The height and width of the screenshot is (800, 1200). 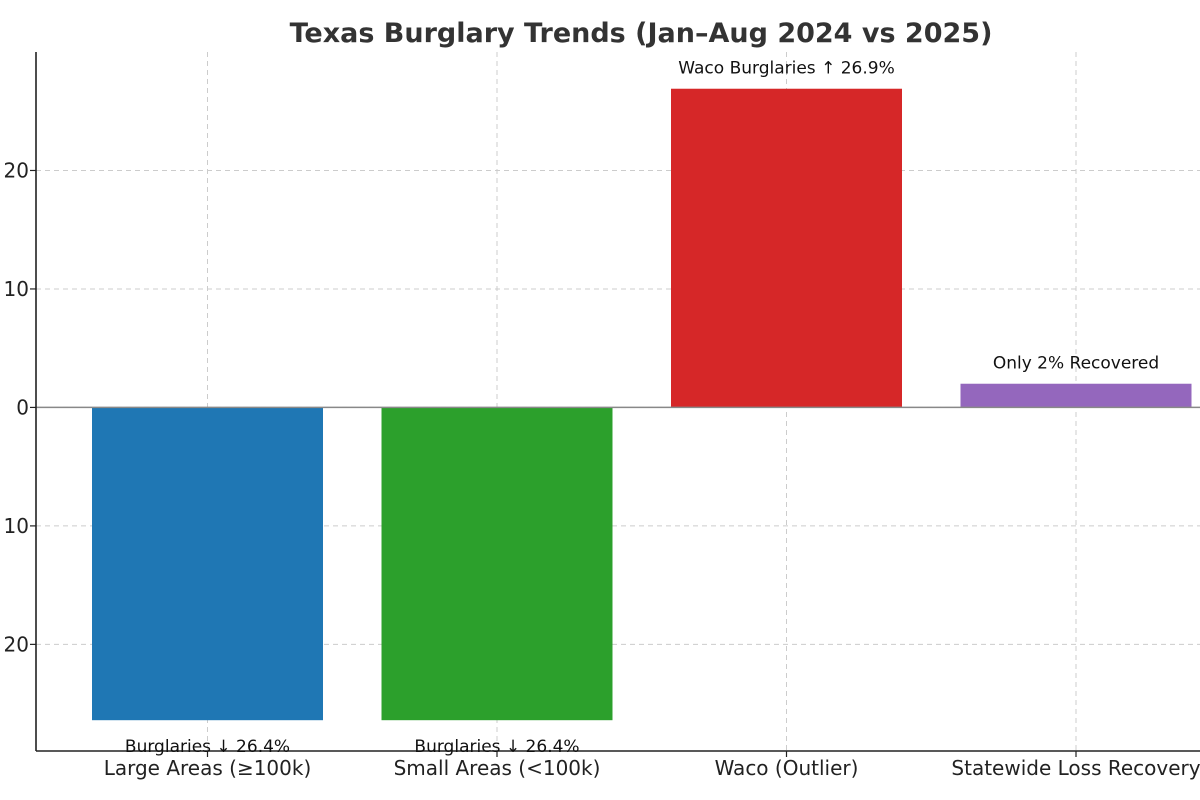 What do you see at coordinates (787, 768) in the screenshot?
I see `x-tick-label: Waco (Outlier)` at bounding box center [787, 768].